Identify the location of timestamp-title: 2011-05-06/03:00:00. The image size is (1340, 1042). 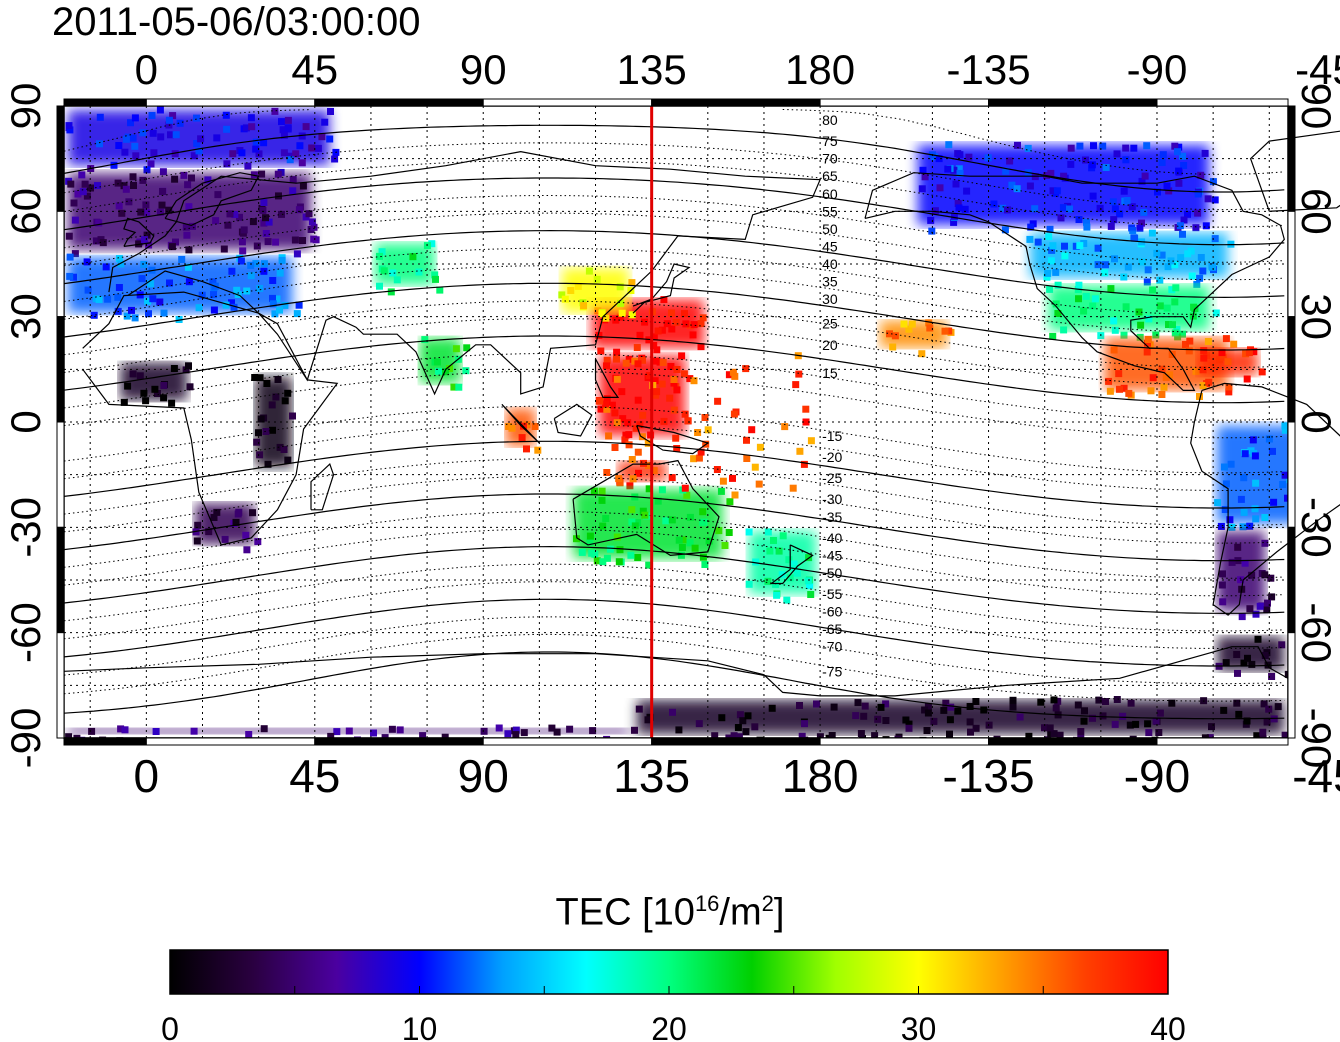
(236, 22).